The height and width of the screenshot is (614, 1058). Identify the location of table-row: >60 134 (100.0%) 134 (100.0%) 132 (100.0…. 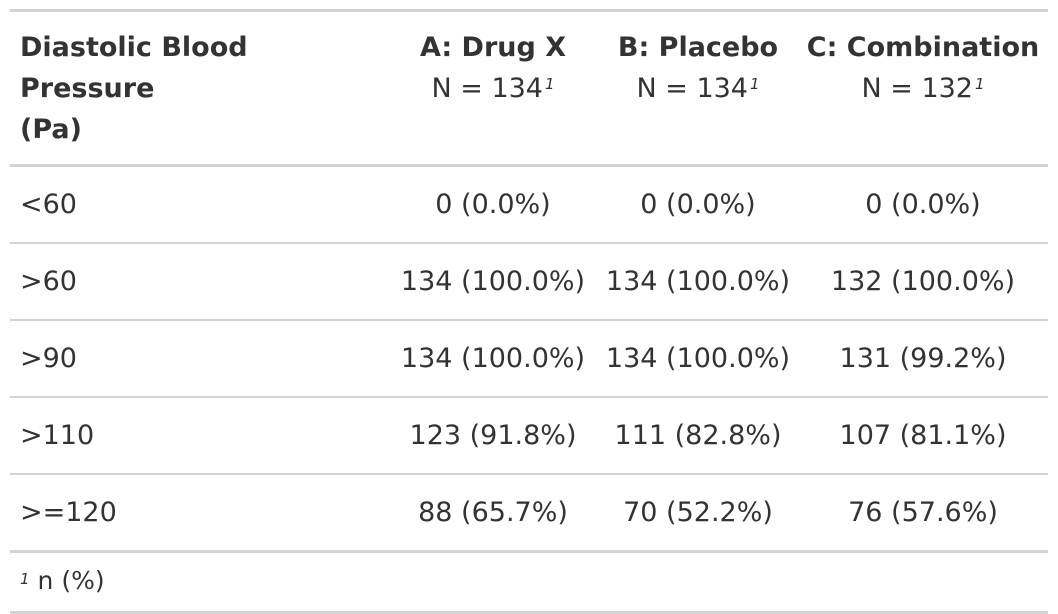
(529, 282).